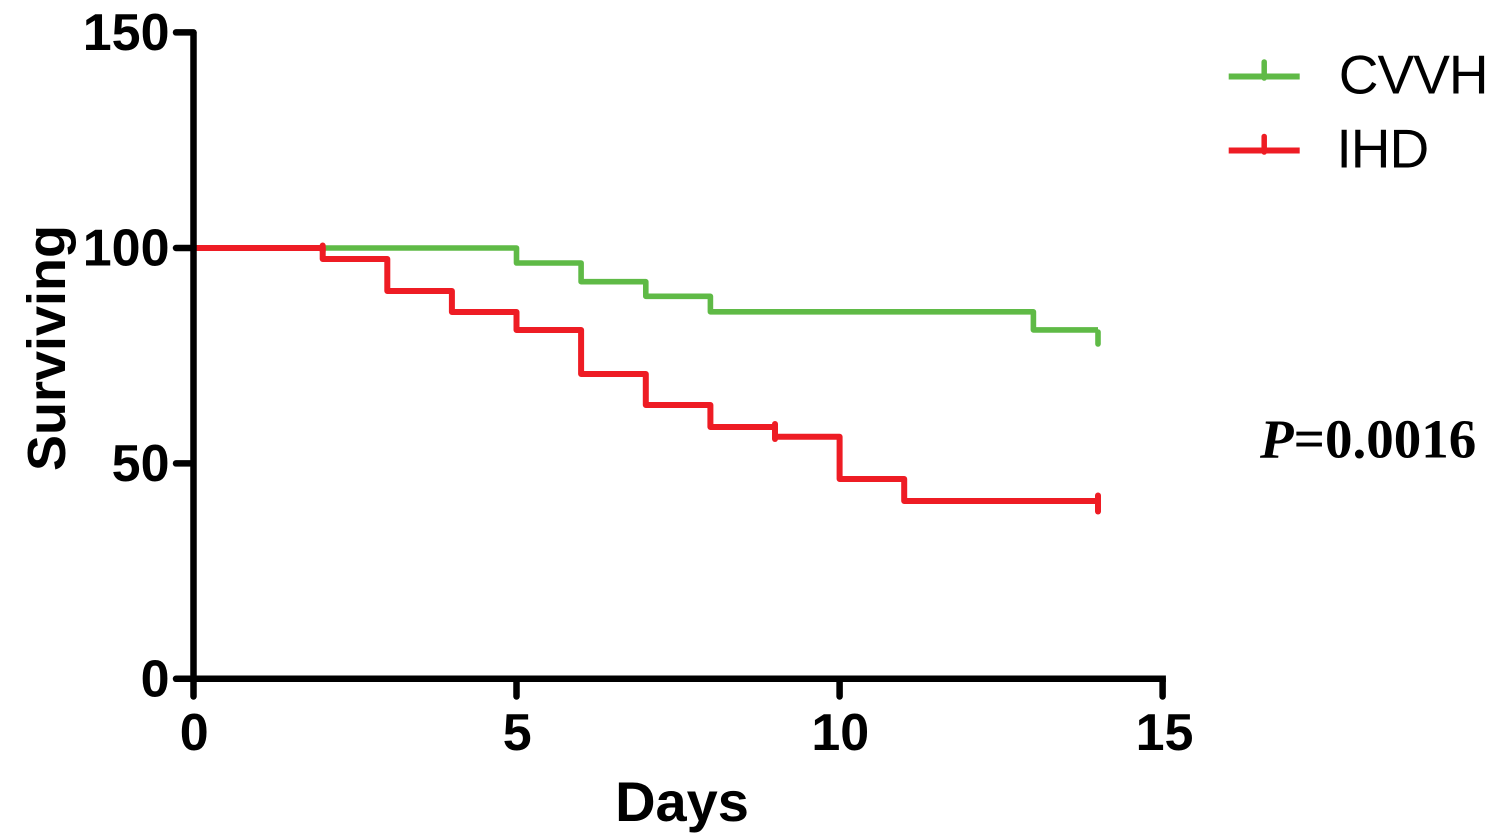 The width and height of the screenshot is (1500, 840). I want to click on svg-text: 5, so click(517, 733).